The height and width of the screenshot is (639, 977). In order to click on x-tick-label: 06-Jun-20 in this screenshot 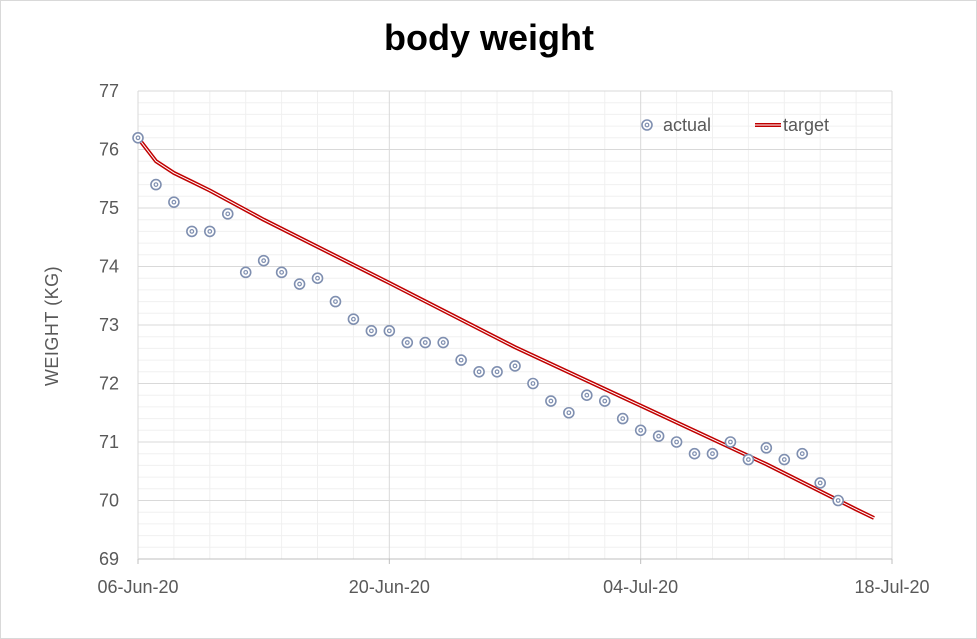, I will do `click(137, 587)`.